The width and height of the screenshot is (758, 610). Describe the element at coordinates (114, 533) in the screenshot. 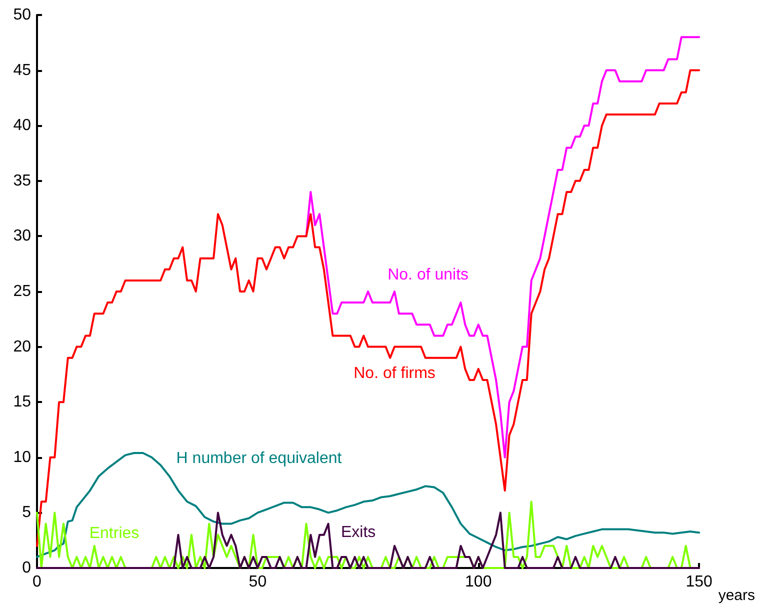

I see `series-label: Entries` at that location.